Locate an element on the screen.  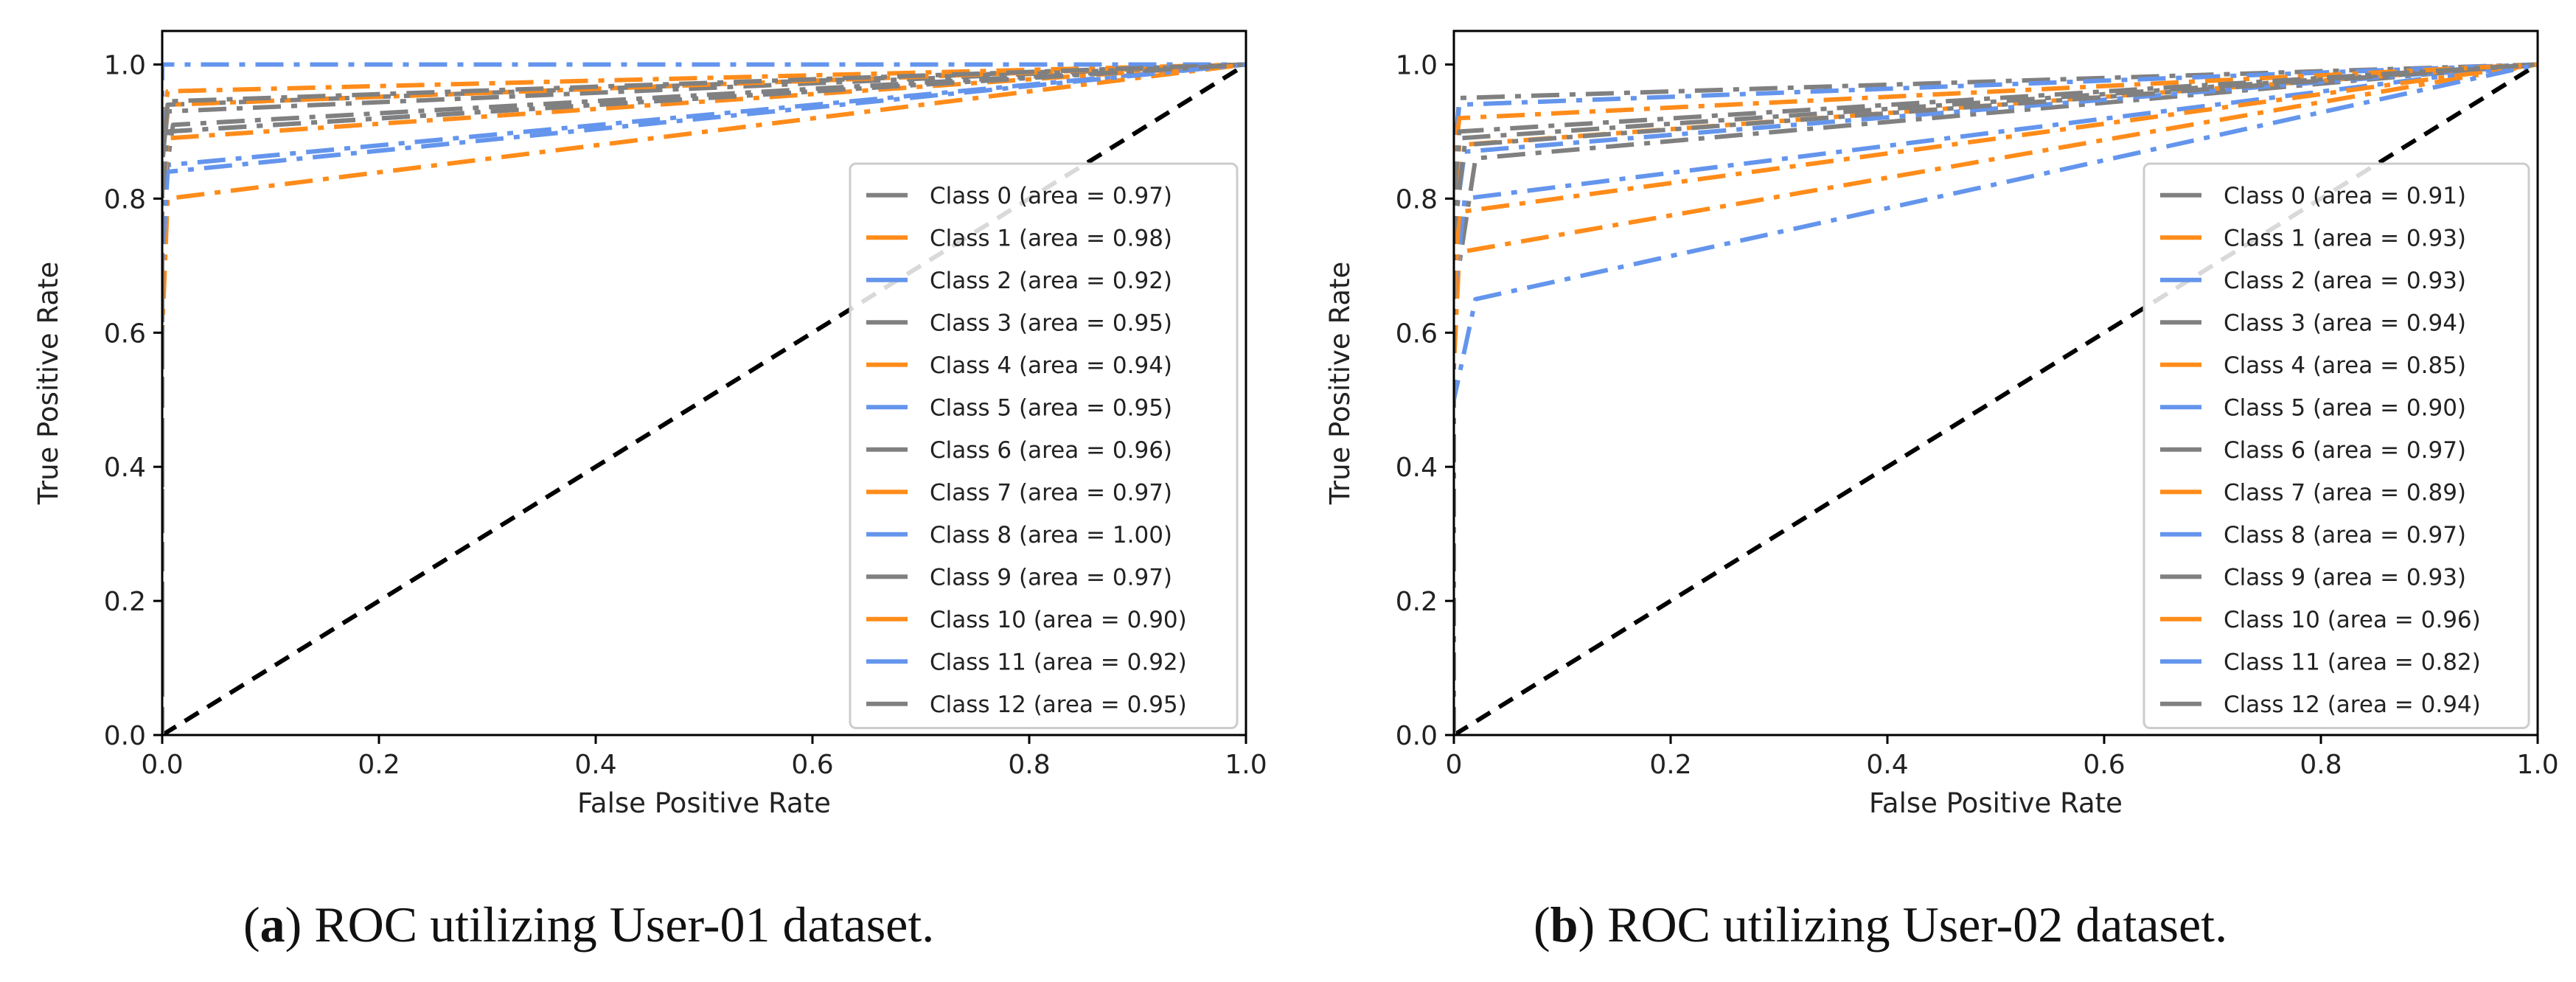
legend-entry: Class 12 (area = 0.95) is located at coordinates (1059, 705).